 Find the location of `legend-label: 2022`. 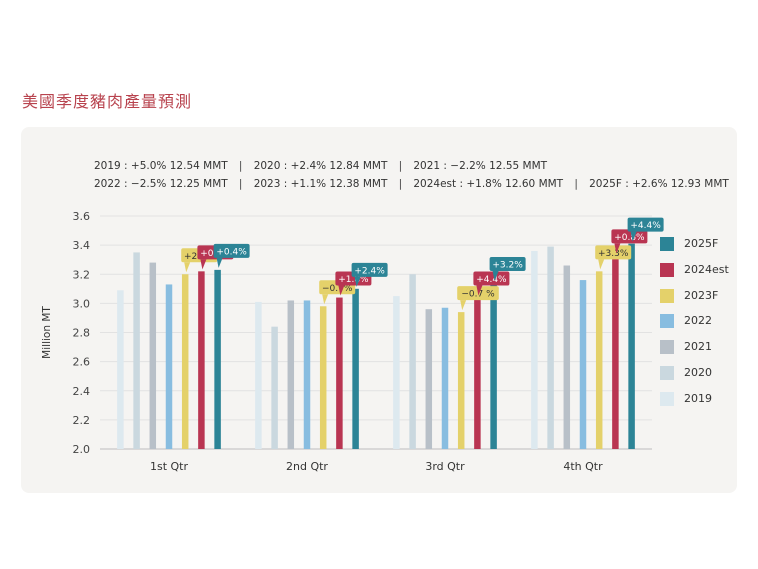

legend-label: 2022 is located at coordinates (698, 321).